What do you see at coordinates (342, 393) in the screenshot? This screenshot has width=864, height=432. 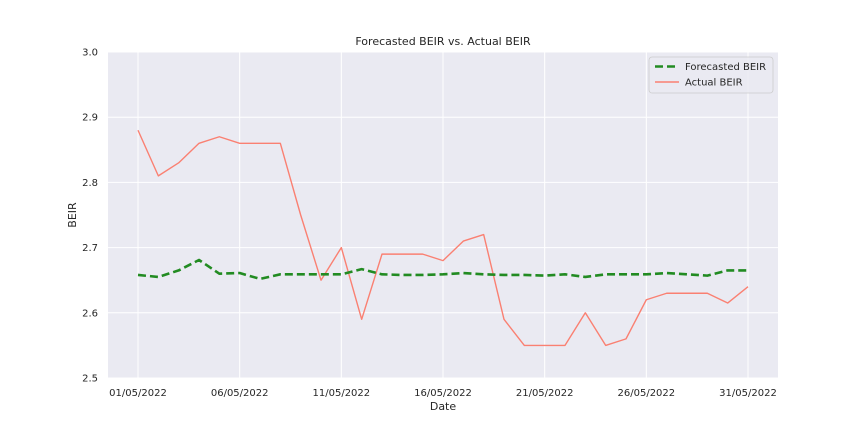 I see `x-tick-label: 11/05/2022` at bounding box center [342, 393].